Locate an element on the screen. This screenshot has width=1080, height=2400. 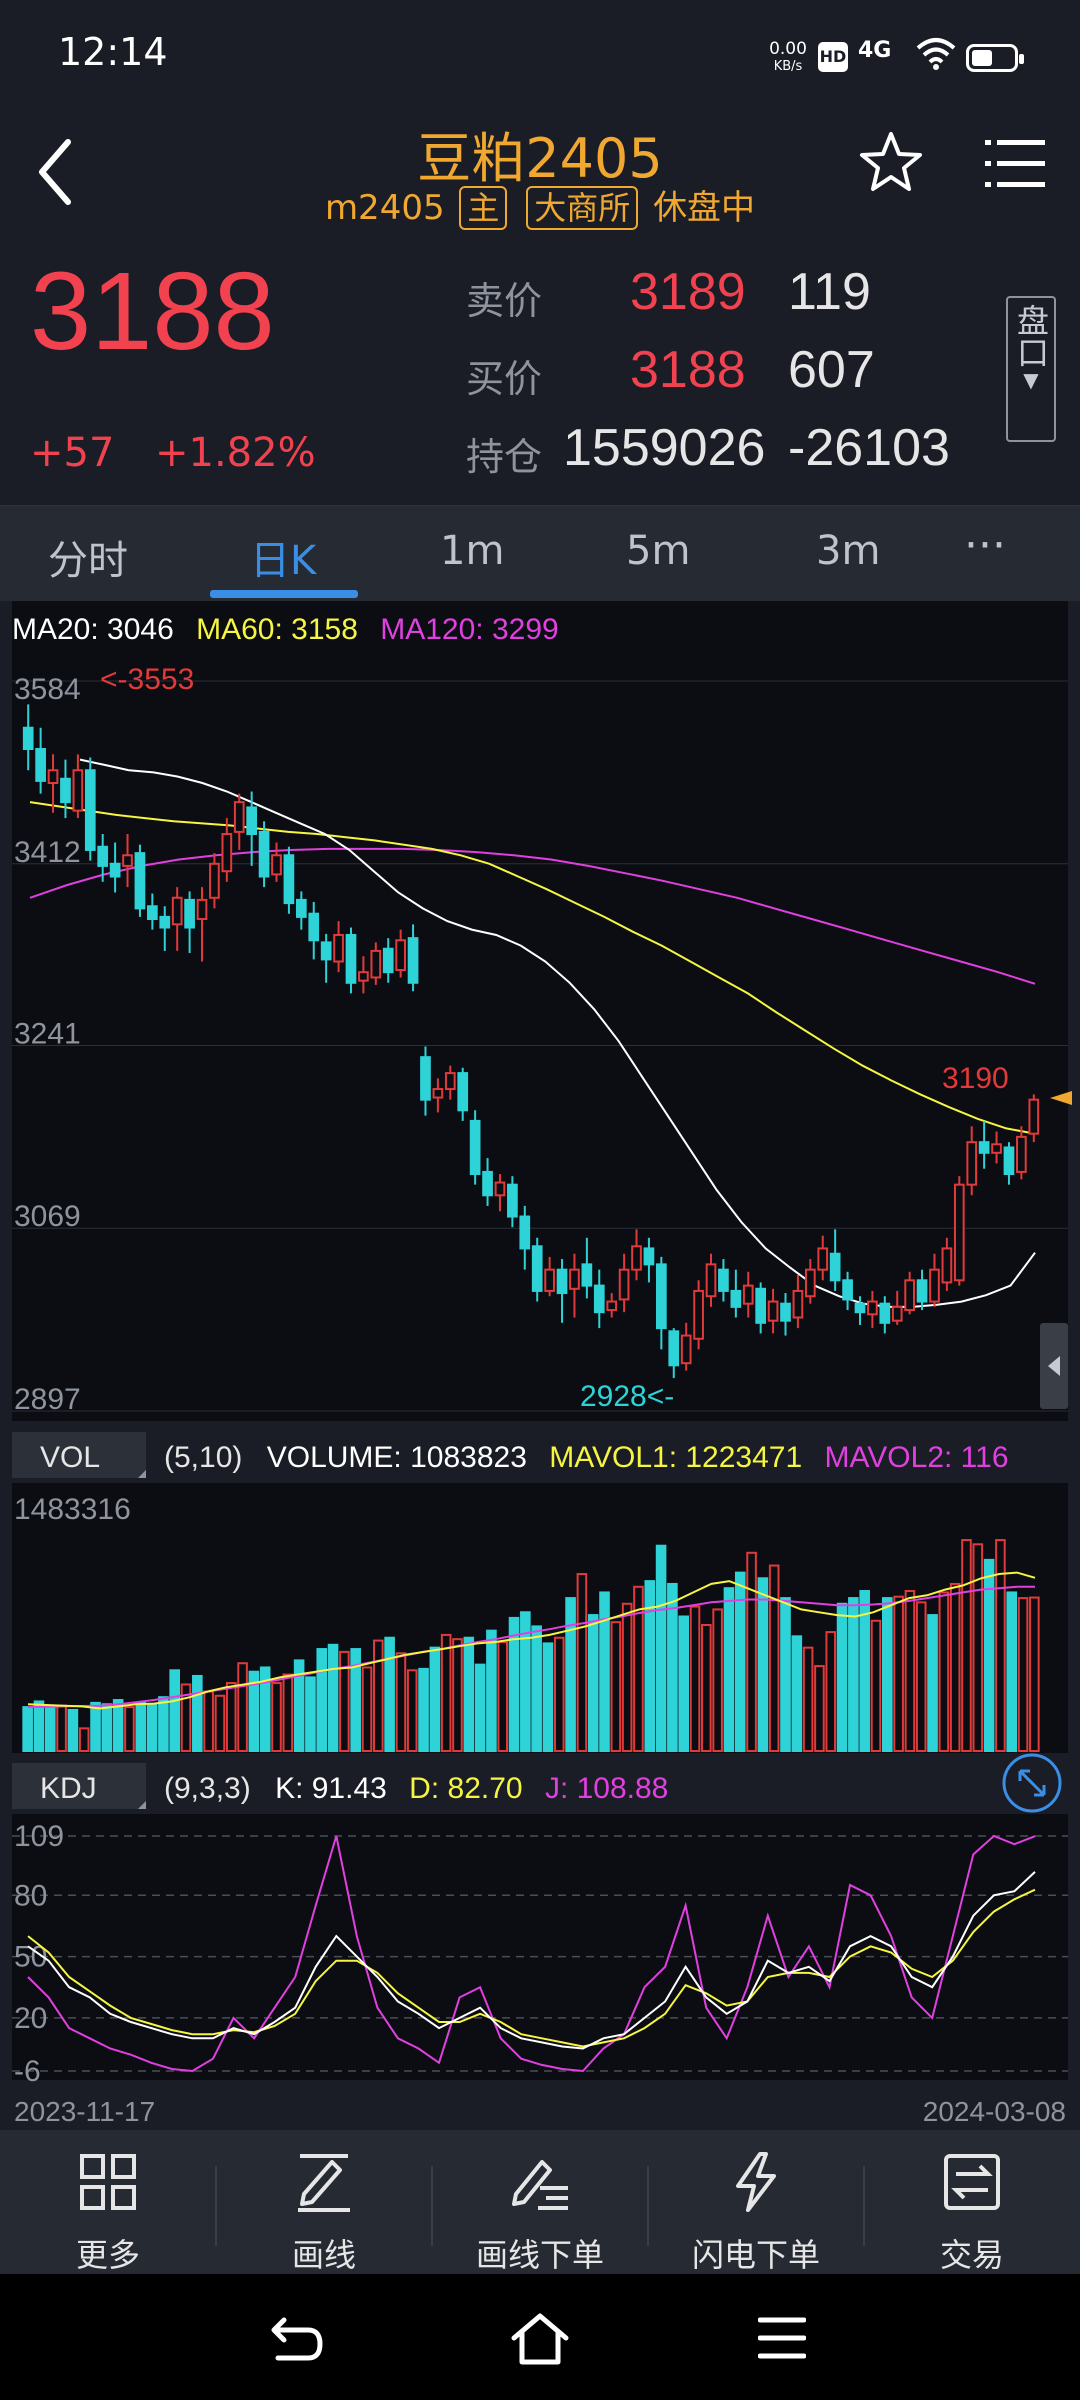
menu-button is located at coordinates (1015, 164).